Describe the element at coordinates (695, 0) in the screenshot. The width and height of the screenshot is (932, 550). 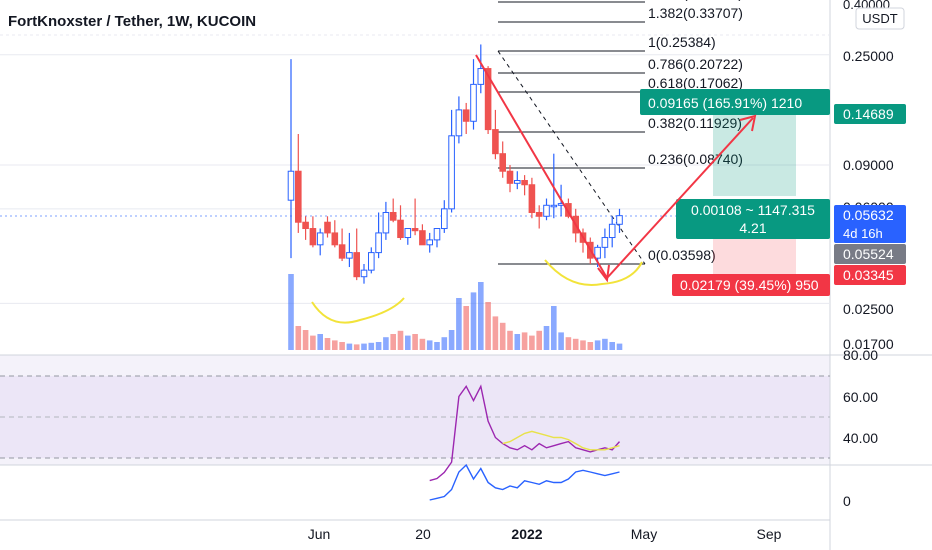
I see `fib-level-label-0: 1.618(0.38848)` at that location.